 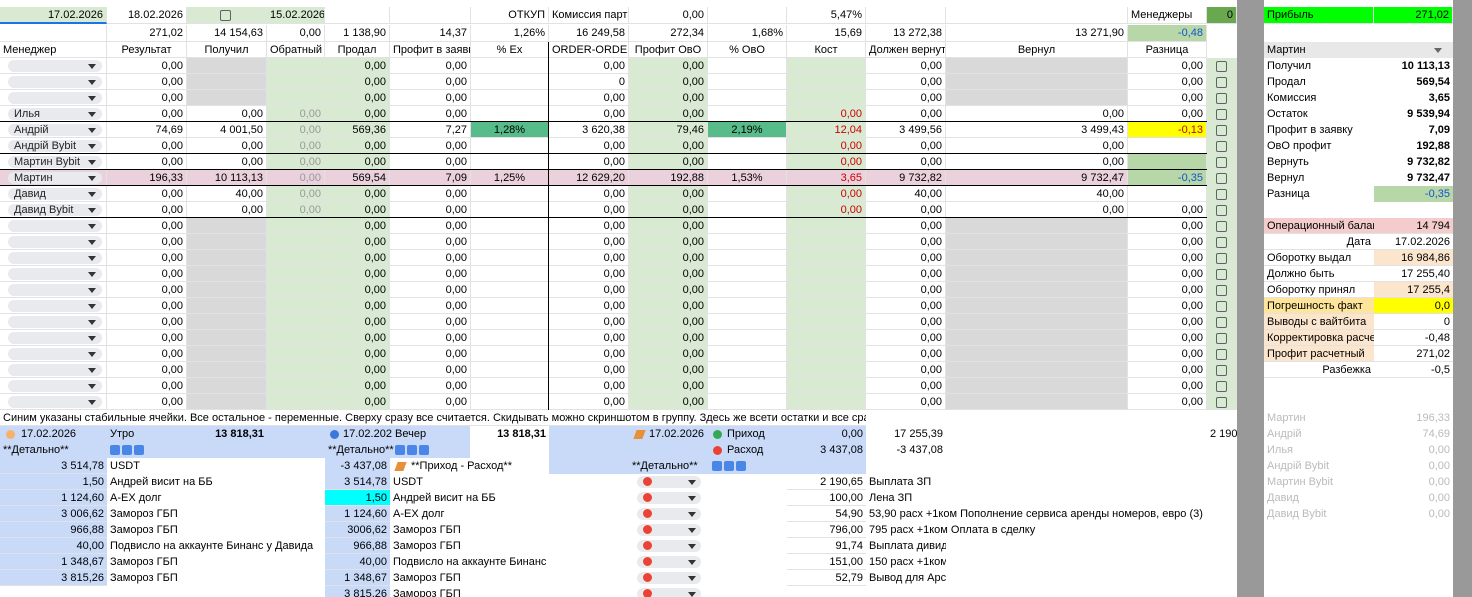 I want to click on panel-label: Вернул, so click(x=1286, y=178).